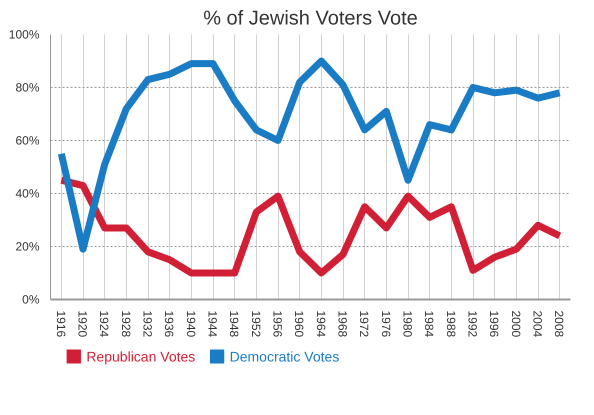  I want to click on y-tick-label: 20%, so click(27, 247).